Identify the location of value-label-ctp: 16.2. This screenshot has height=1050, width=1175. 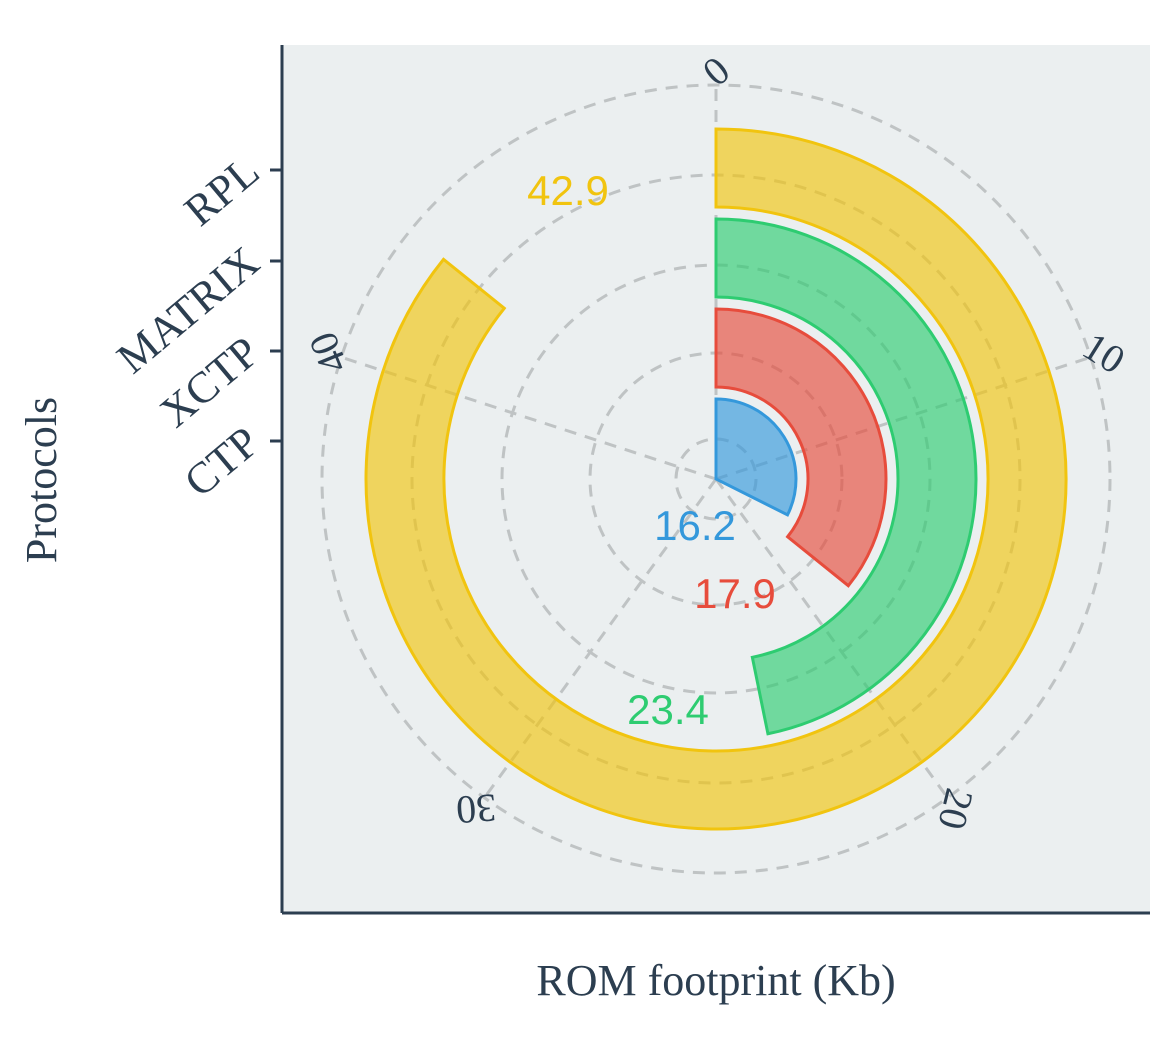
(695, 525).